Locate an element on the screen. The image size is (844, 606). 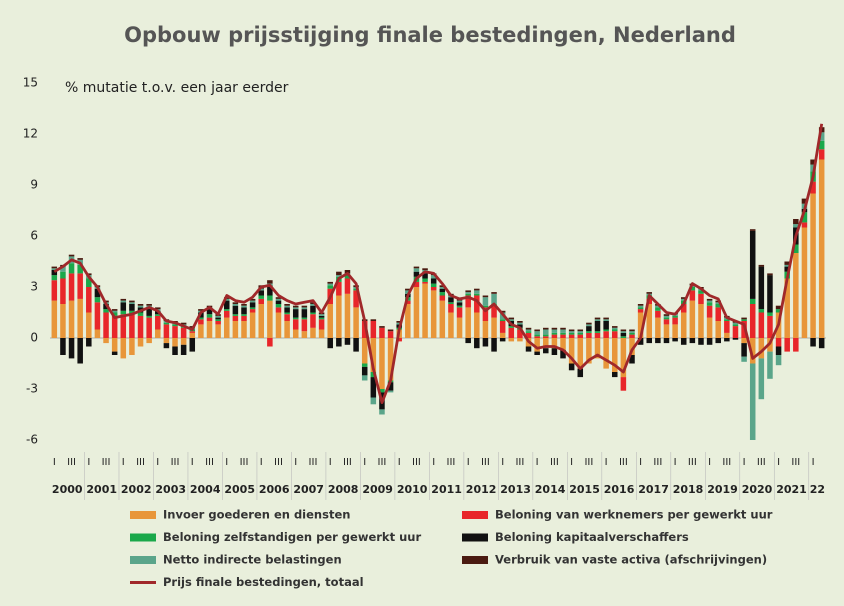
y-tick-label: 3 is located at coordinates (34, 287).